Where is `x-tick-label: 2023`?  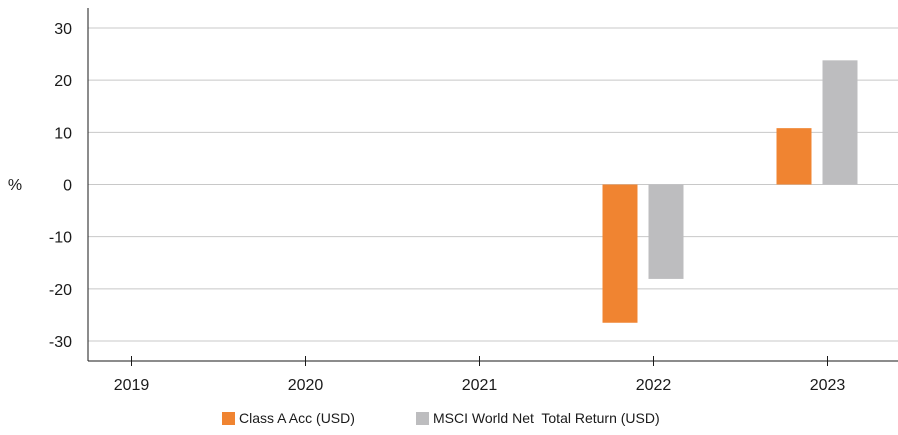
x-tick-label: 2023 is located at coordinates (828, 385).